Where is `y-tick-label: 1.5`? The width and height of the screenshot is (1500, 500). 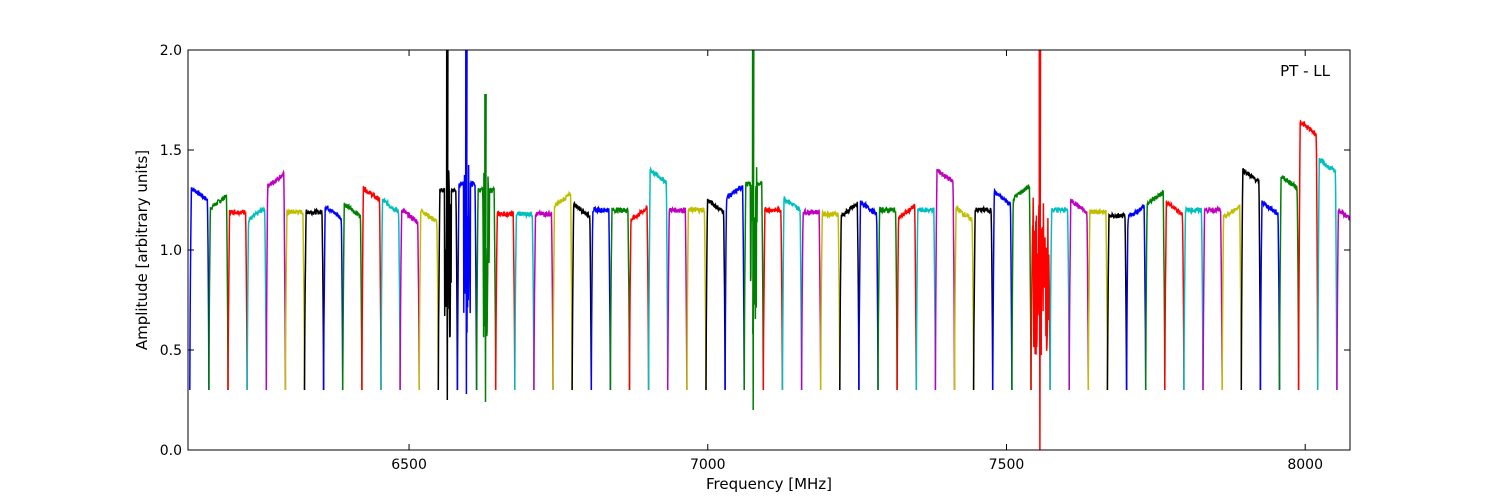
y-tick-label: 1.5 is located at coordinates (171, 151).